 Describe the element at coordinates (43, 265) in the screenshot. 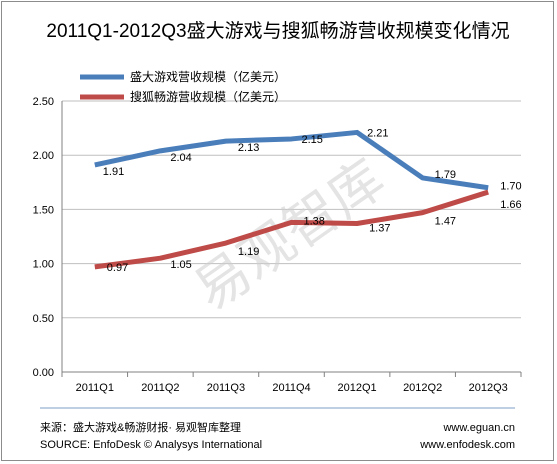

I see `y-tick-label: 1.00` at that location.